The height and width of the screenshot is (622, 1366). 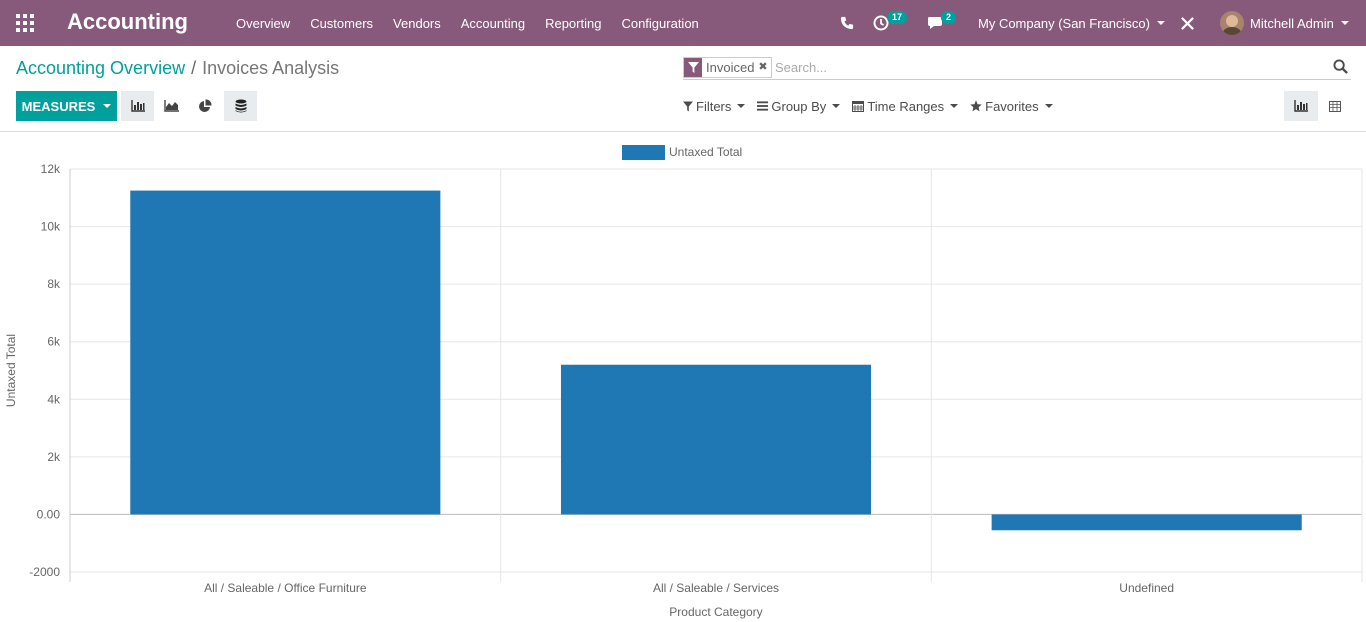 What do you see at coordinates (1146, 588) in the screenshot?
I see `x-tick-label: Undefined` at bounding box center [1146, 588].